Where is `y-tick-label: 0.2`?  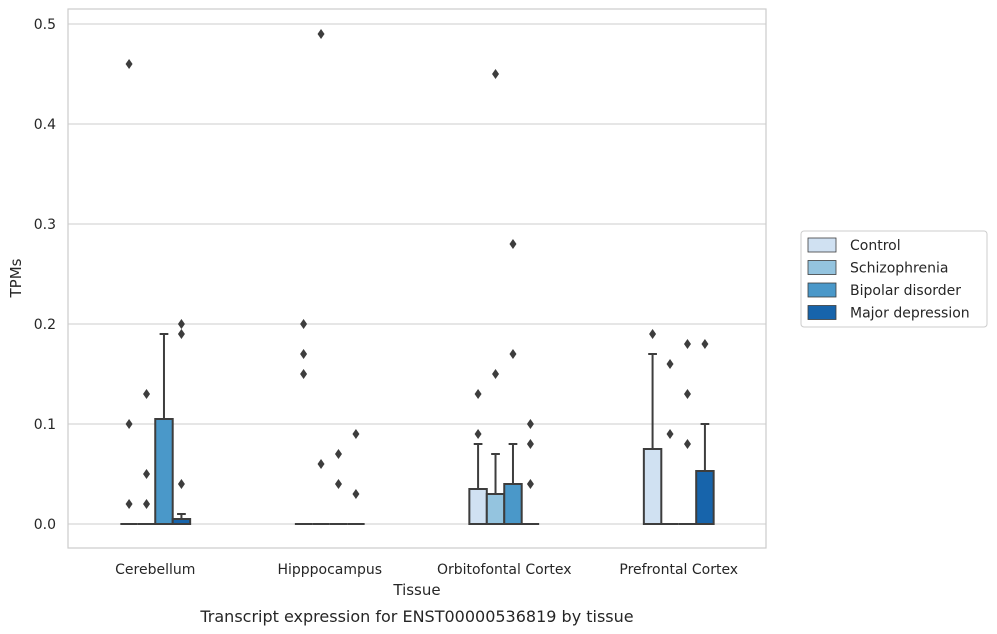 y-tick-label: 0.2 is located at coordinates (45, 325).